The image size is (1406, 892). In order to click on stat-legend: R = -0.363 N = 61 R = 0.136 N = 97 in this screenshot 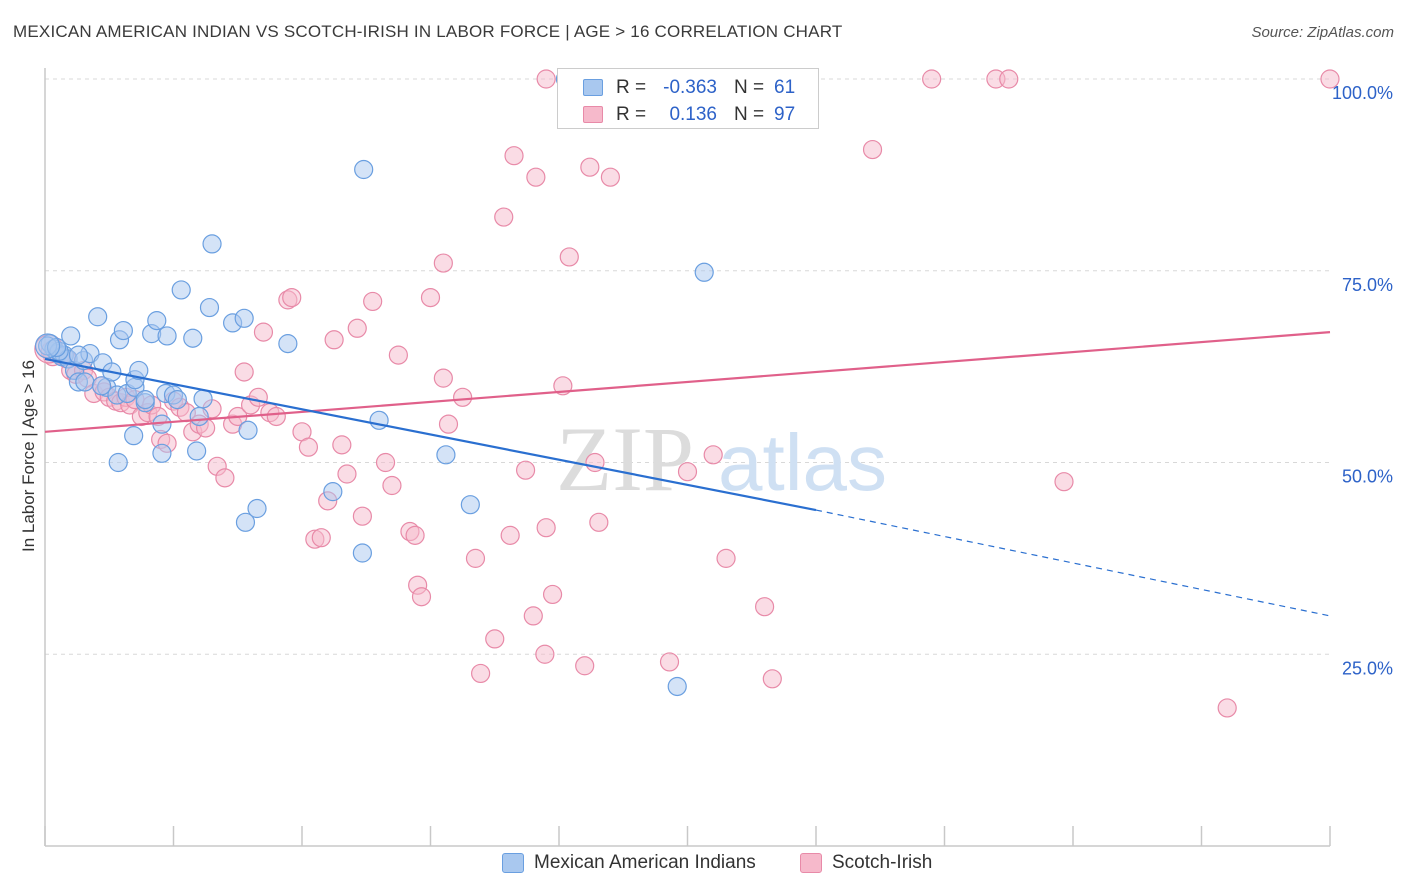, I will do `click(688, 98)`.